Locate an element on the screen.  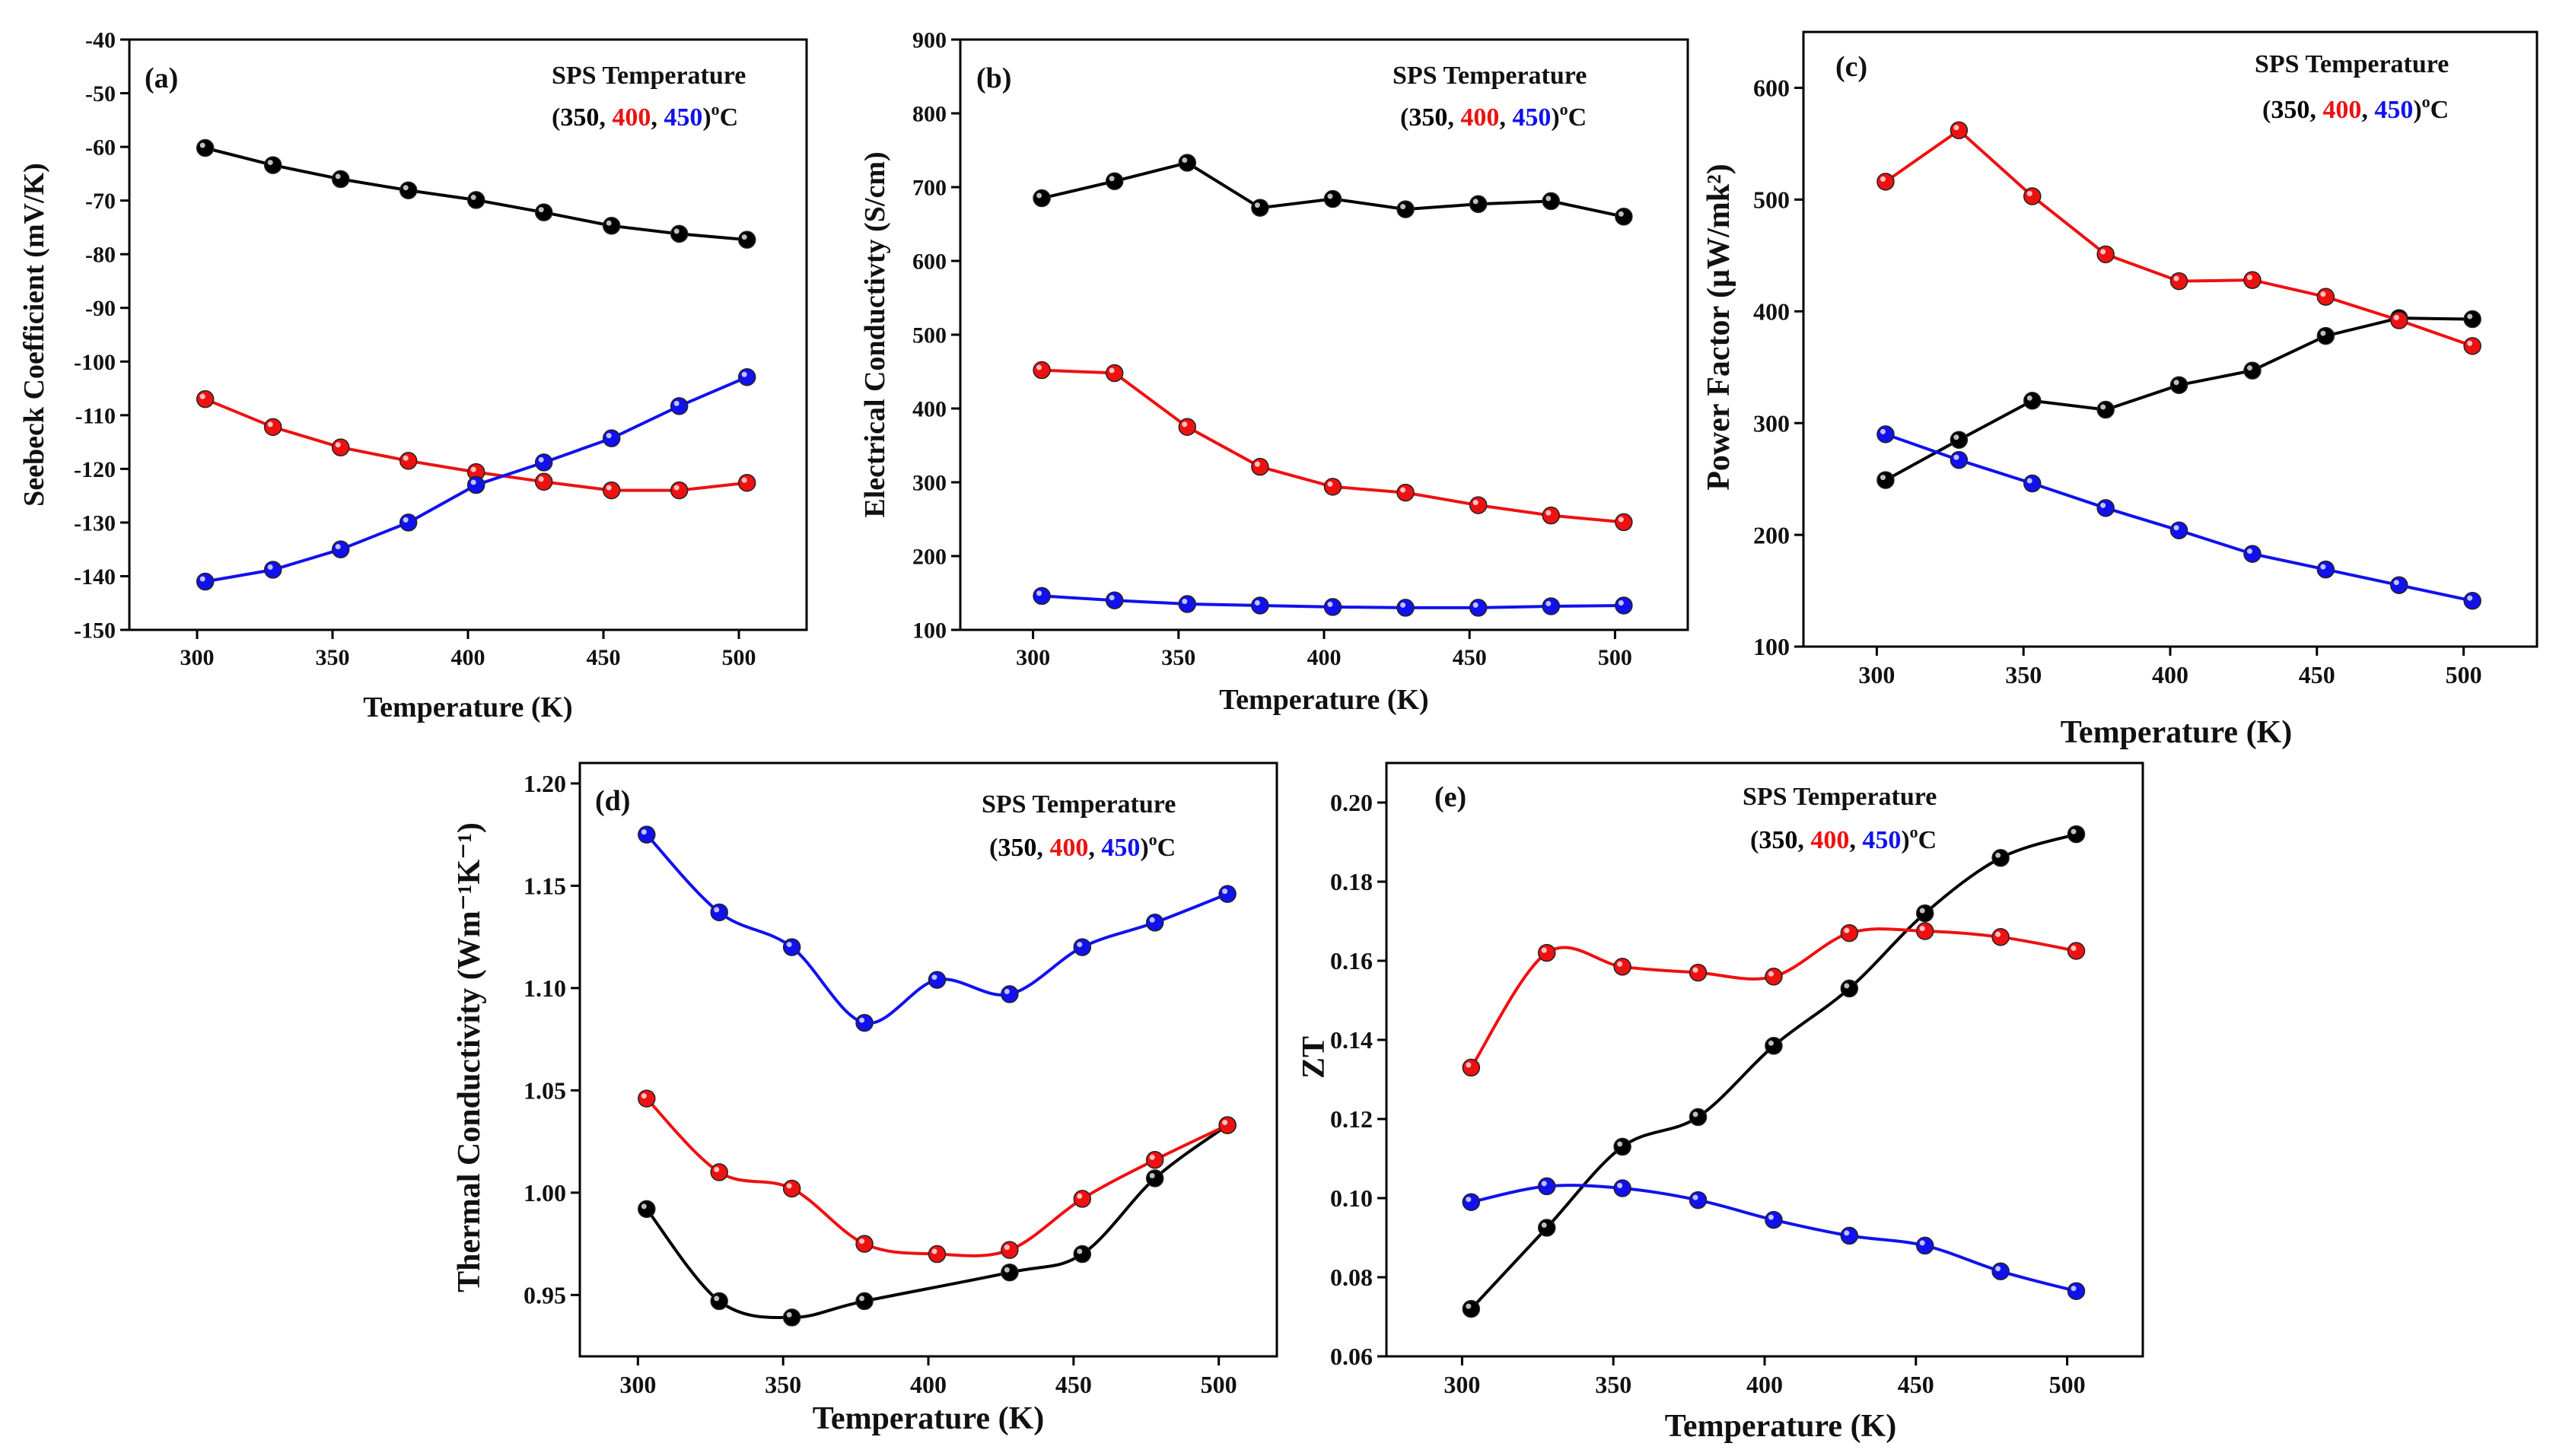
y-tick-label: 0.10 is located at coordinates (1351, 1198).